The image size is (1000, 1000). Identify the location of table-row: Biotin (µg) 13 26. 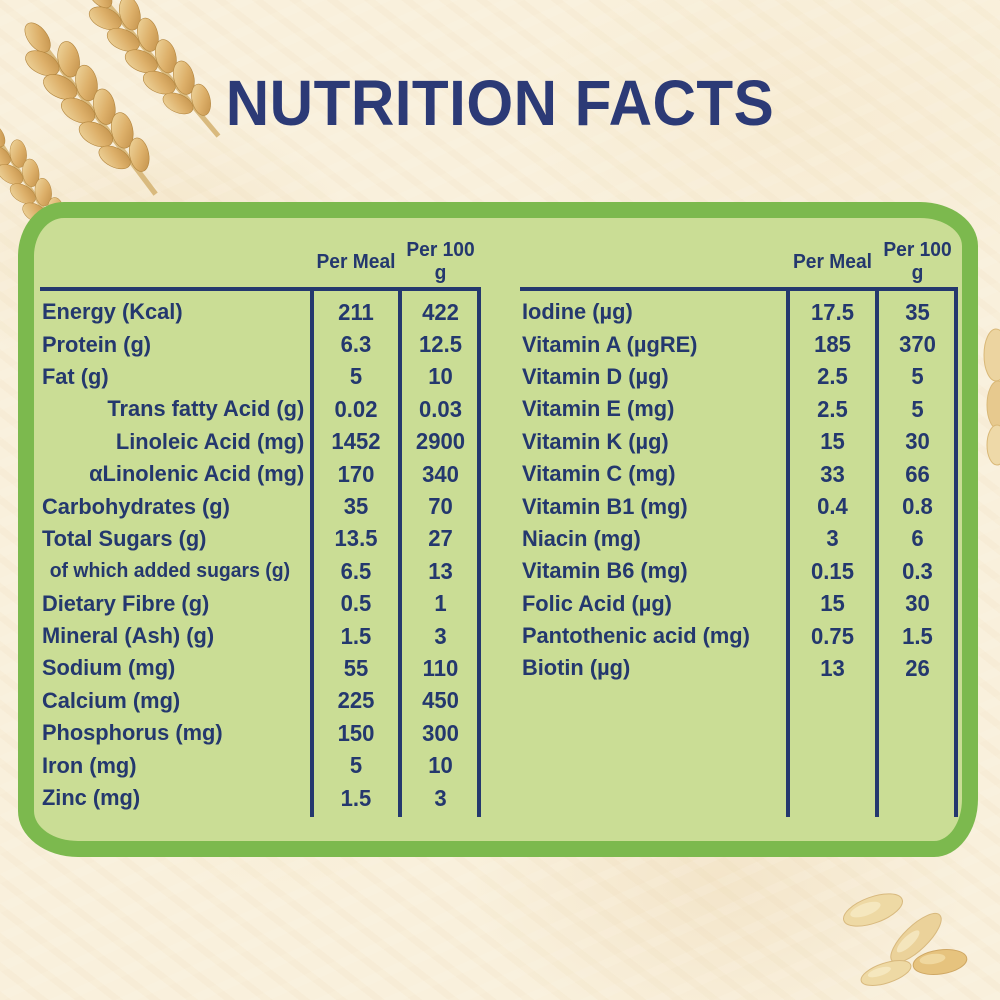
(739, 668).